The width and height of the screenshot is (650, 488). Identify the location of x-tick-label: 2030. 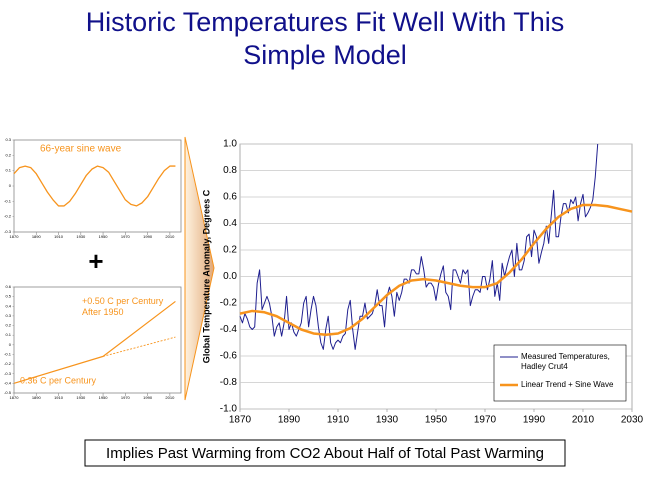
(632, 420).